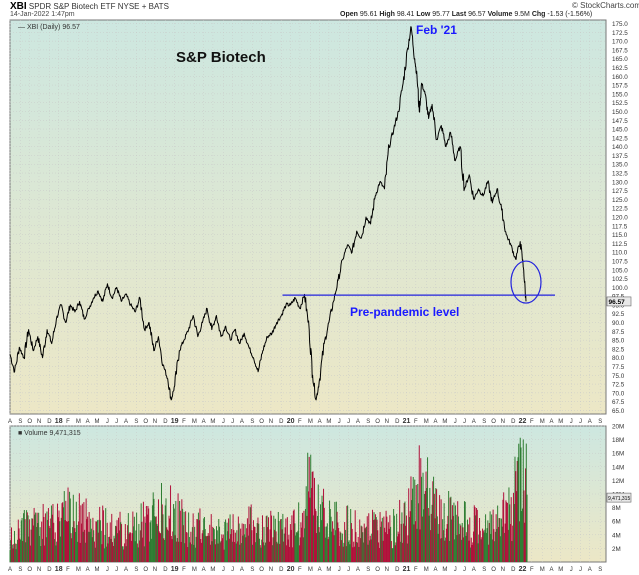  I want to click on price-y-tick: 65.0, so click(618, 411).